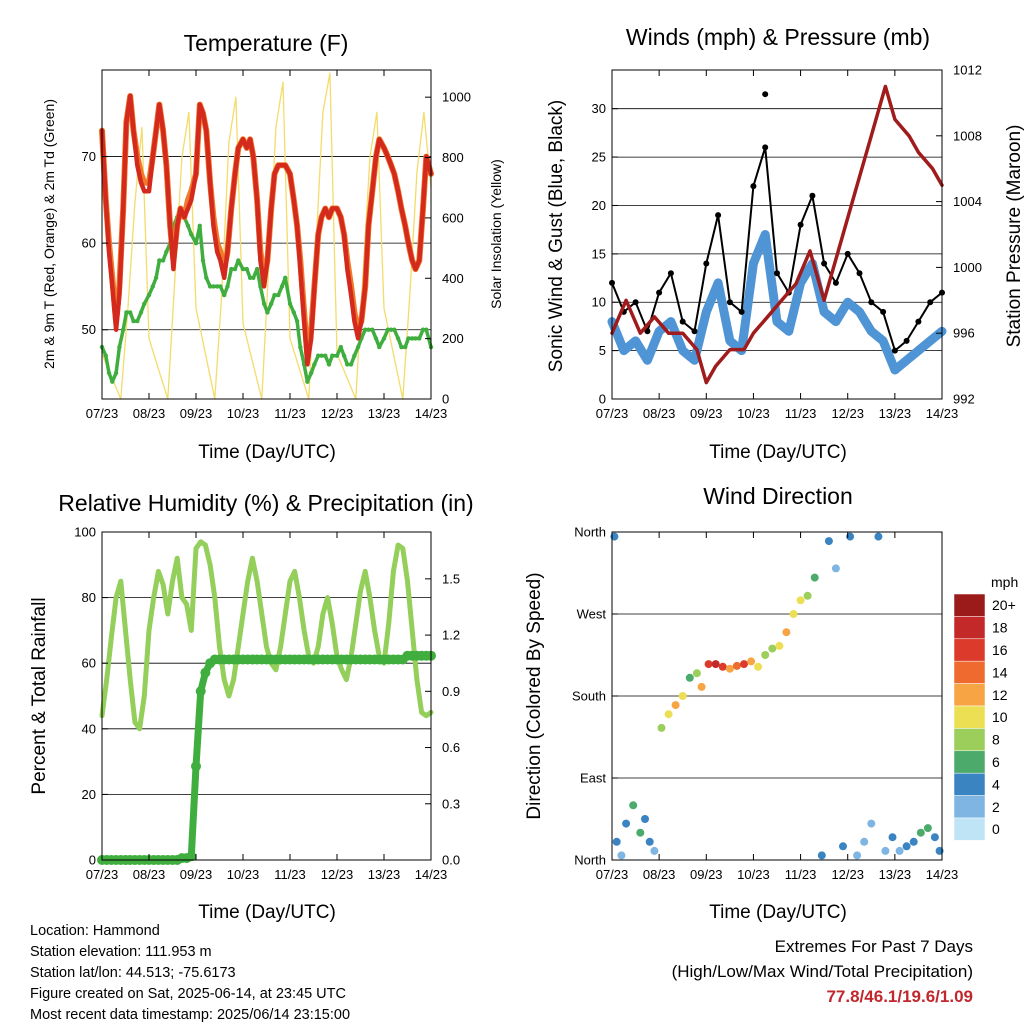  I want to click on y-tick-label: 15, so click(599, 253).